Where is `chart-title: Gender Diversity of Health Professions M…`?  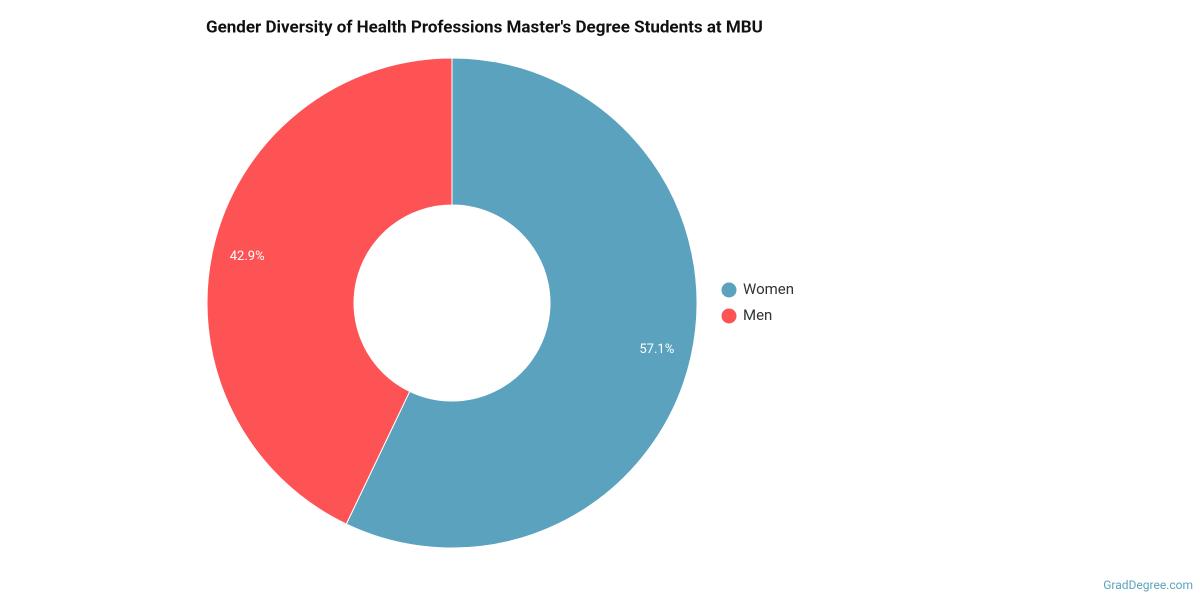 chart-title: Gender Diversity of Health Professions M… is located at coordinates (484, 27).